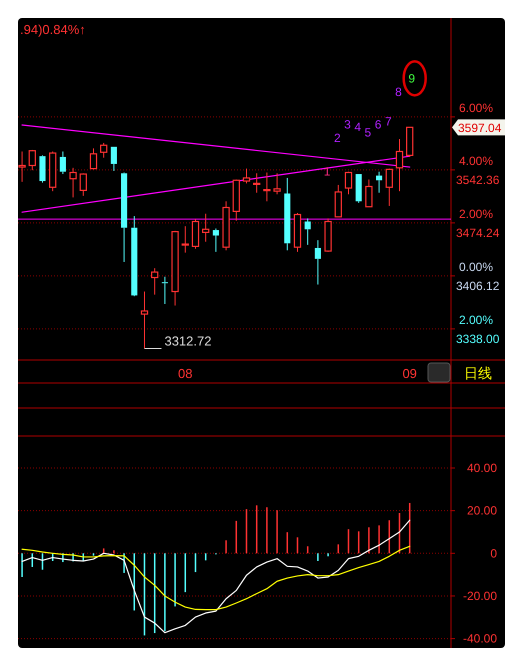 The width and height of the screenshot is (523, 666). Describe the element at coordinates (476, 107) in the screenshot. I see `y2-tick-label: 6.00%` at that location.